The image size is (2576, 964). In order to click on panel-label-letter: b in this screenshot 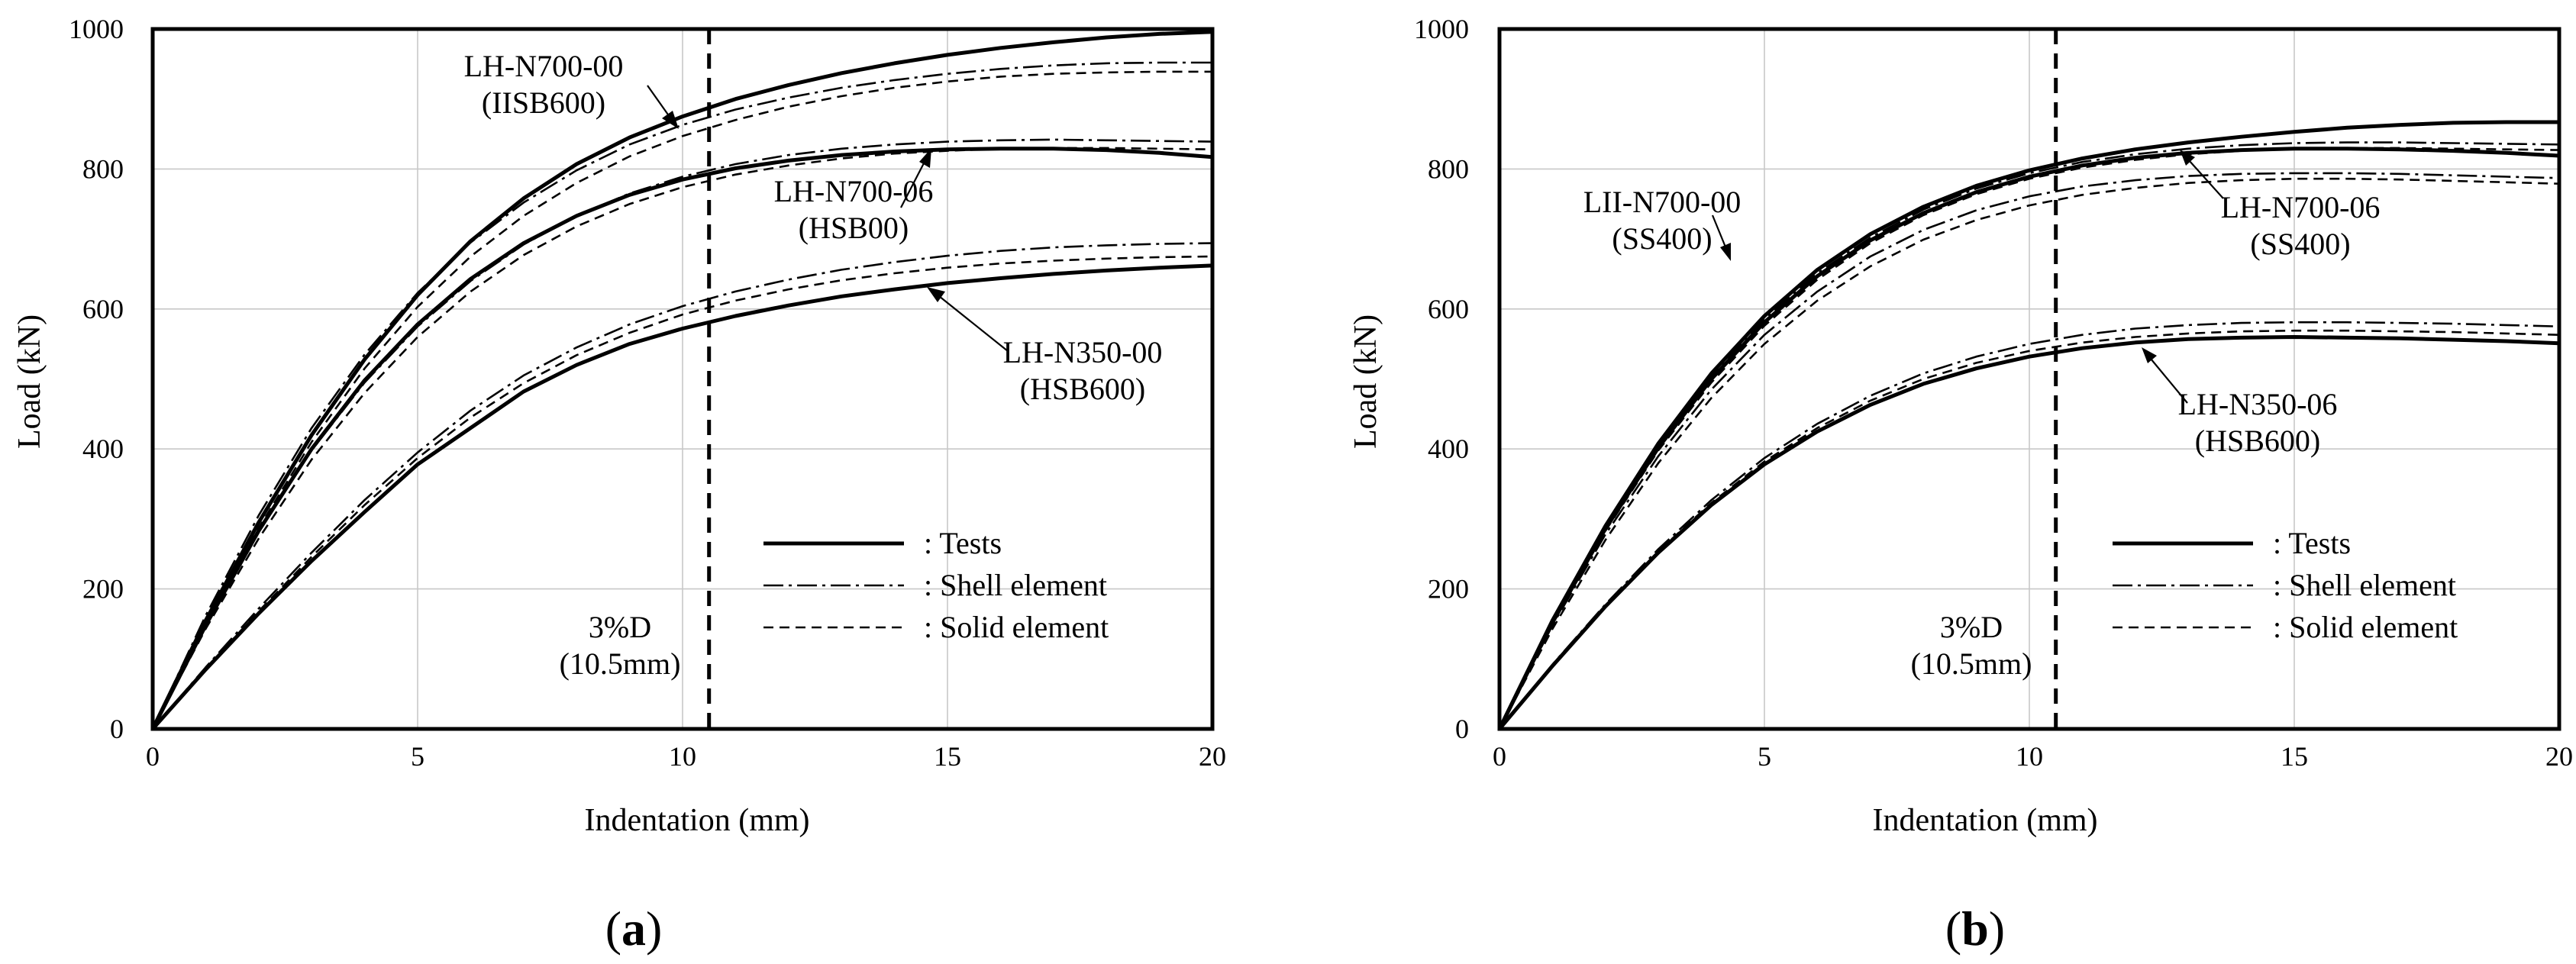, I will do `click(1975, 929)`.